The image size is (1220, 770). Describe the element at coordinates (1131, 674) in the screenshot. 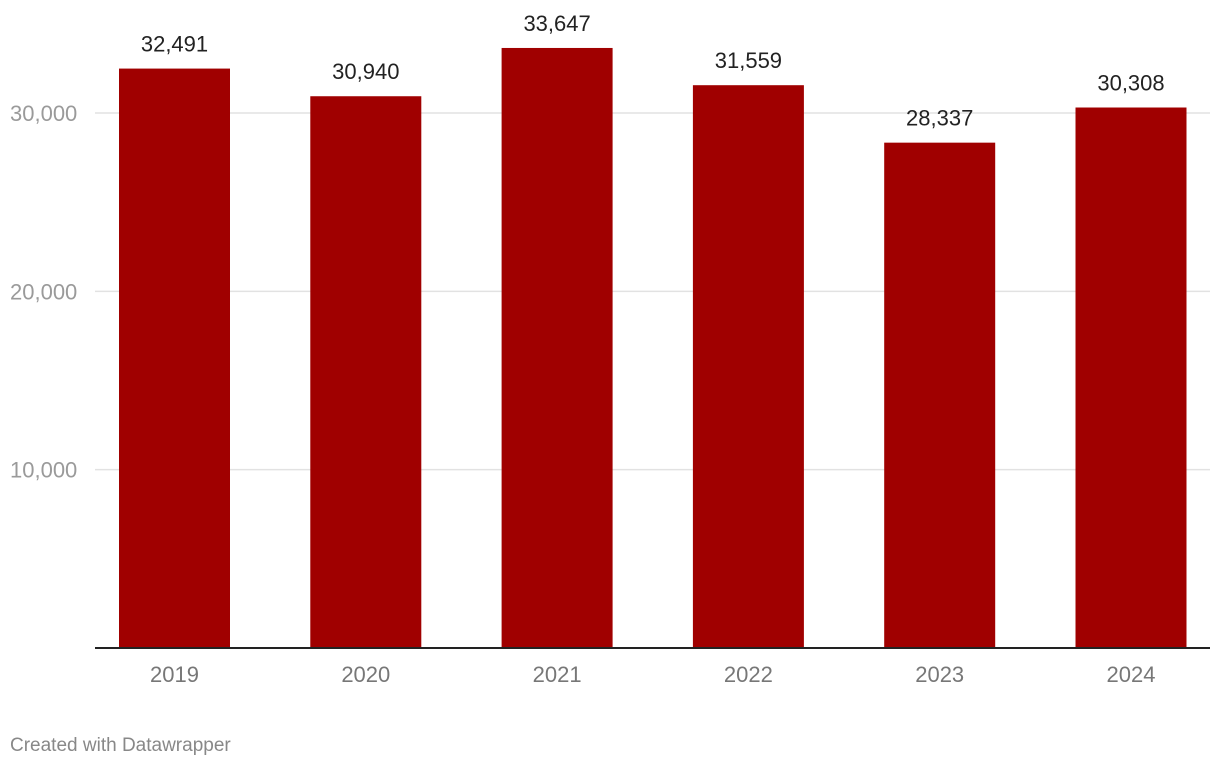

I see `x-tick-label-2024: 2024` at that location.